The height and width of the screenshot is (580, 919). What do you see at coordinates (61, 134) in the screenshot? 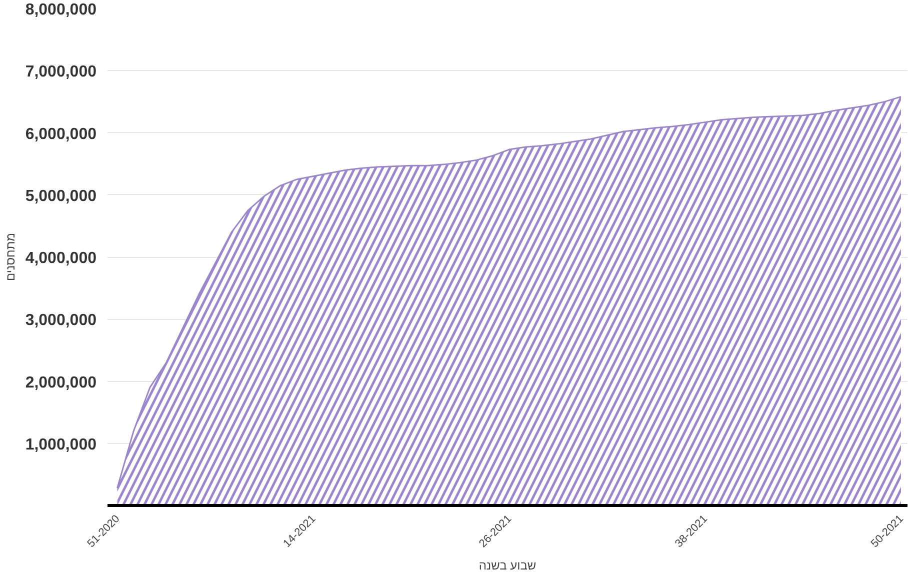
I see `y-tick-label: 6,000,000` at bounding box center [61, 134].